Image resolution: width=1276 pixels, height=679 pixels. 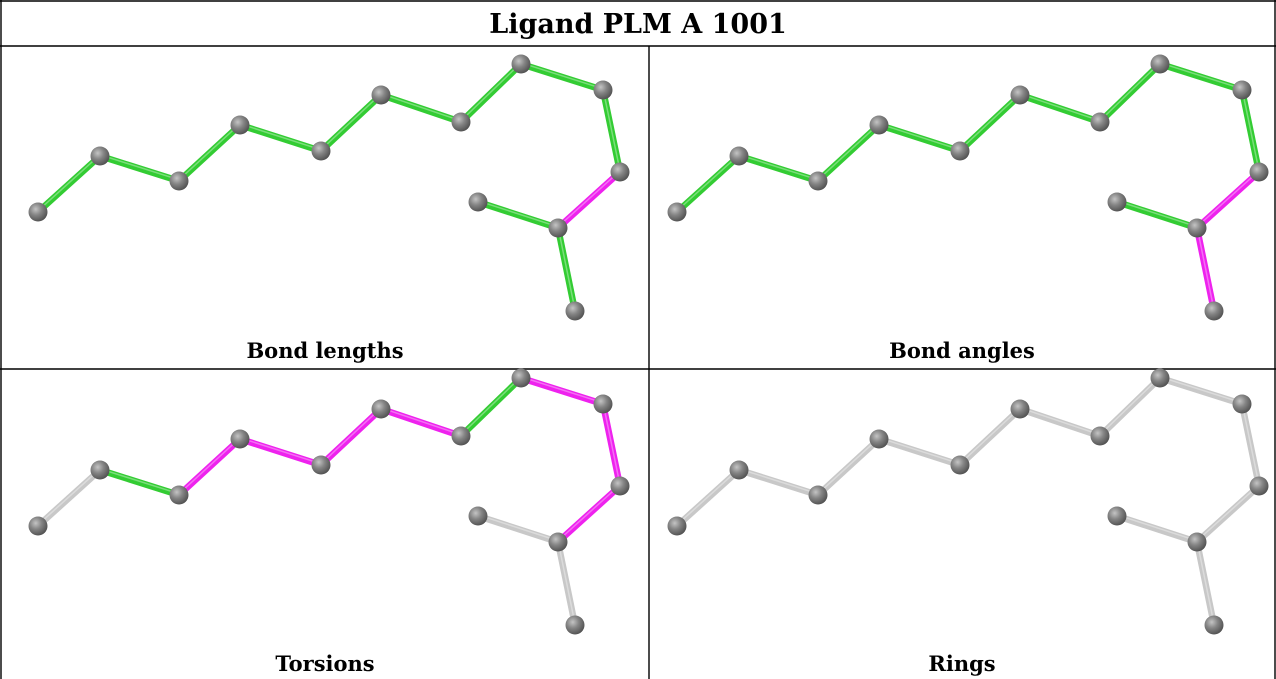 What do you see at coordinates (324, 350) in the screenshot?
I see `panel-caption: Bond lengths` at bounding box center [324, 350].